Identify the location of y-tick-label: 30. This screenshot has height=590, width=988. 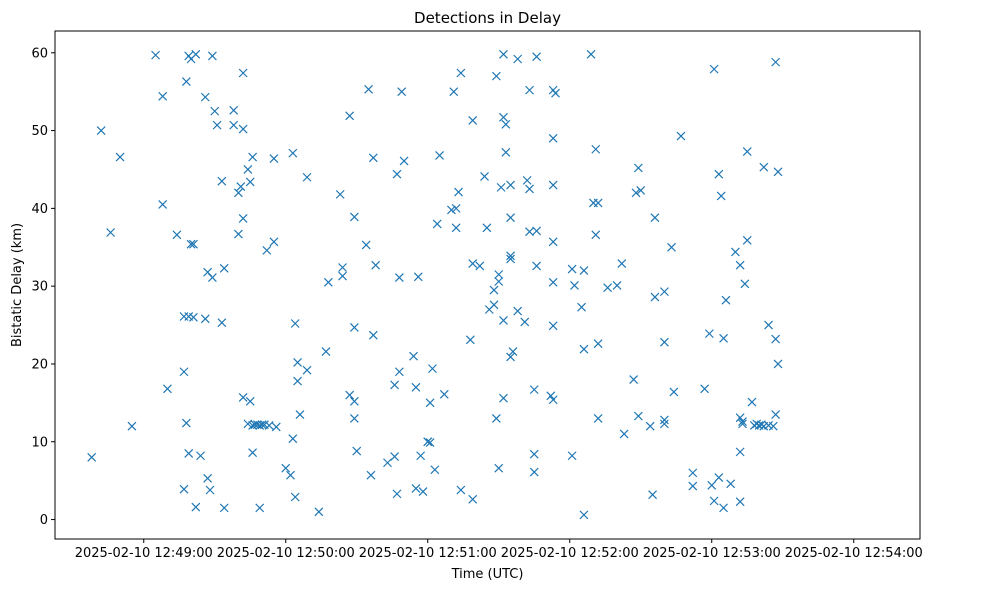
(39, 287).